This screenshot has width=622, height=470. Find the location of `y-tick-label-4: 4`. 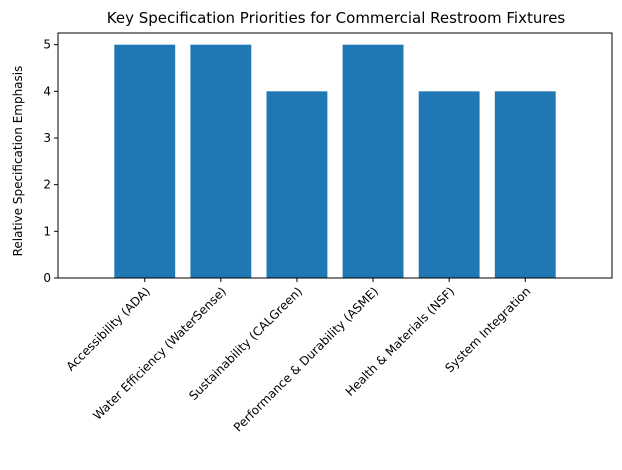

y-tick-label-4: 4 is located at coordinates (47, 91).